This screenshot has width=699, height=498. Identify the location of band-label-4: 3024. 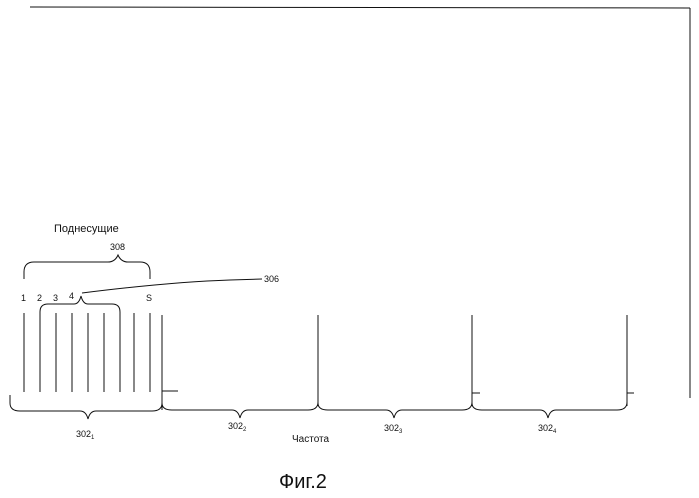
(547, 429).